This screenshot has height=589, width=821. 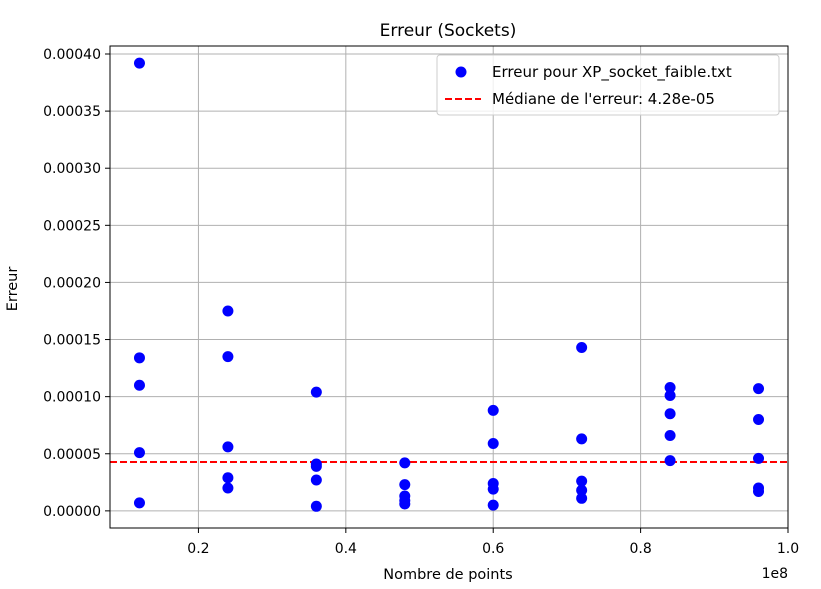 What do you see at coordinates (72, 283) in the screenshot?
I see `y-tick-label: 0.00020` at bounding box center [72, 283].